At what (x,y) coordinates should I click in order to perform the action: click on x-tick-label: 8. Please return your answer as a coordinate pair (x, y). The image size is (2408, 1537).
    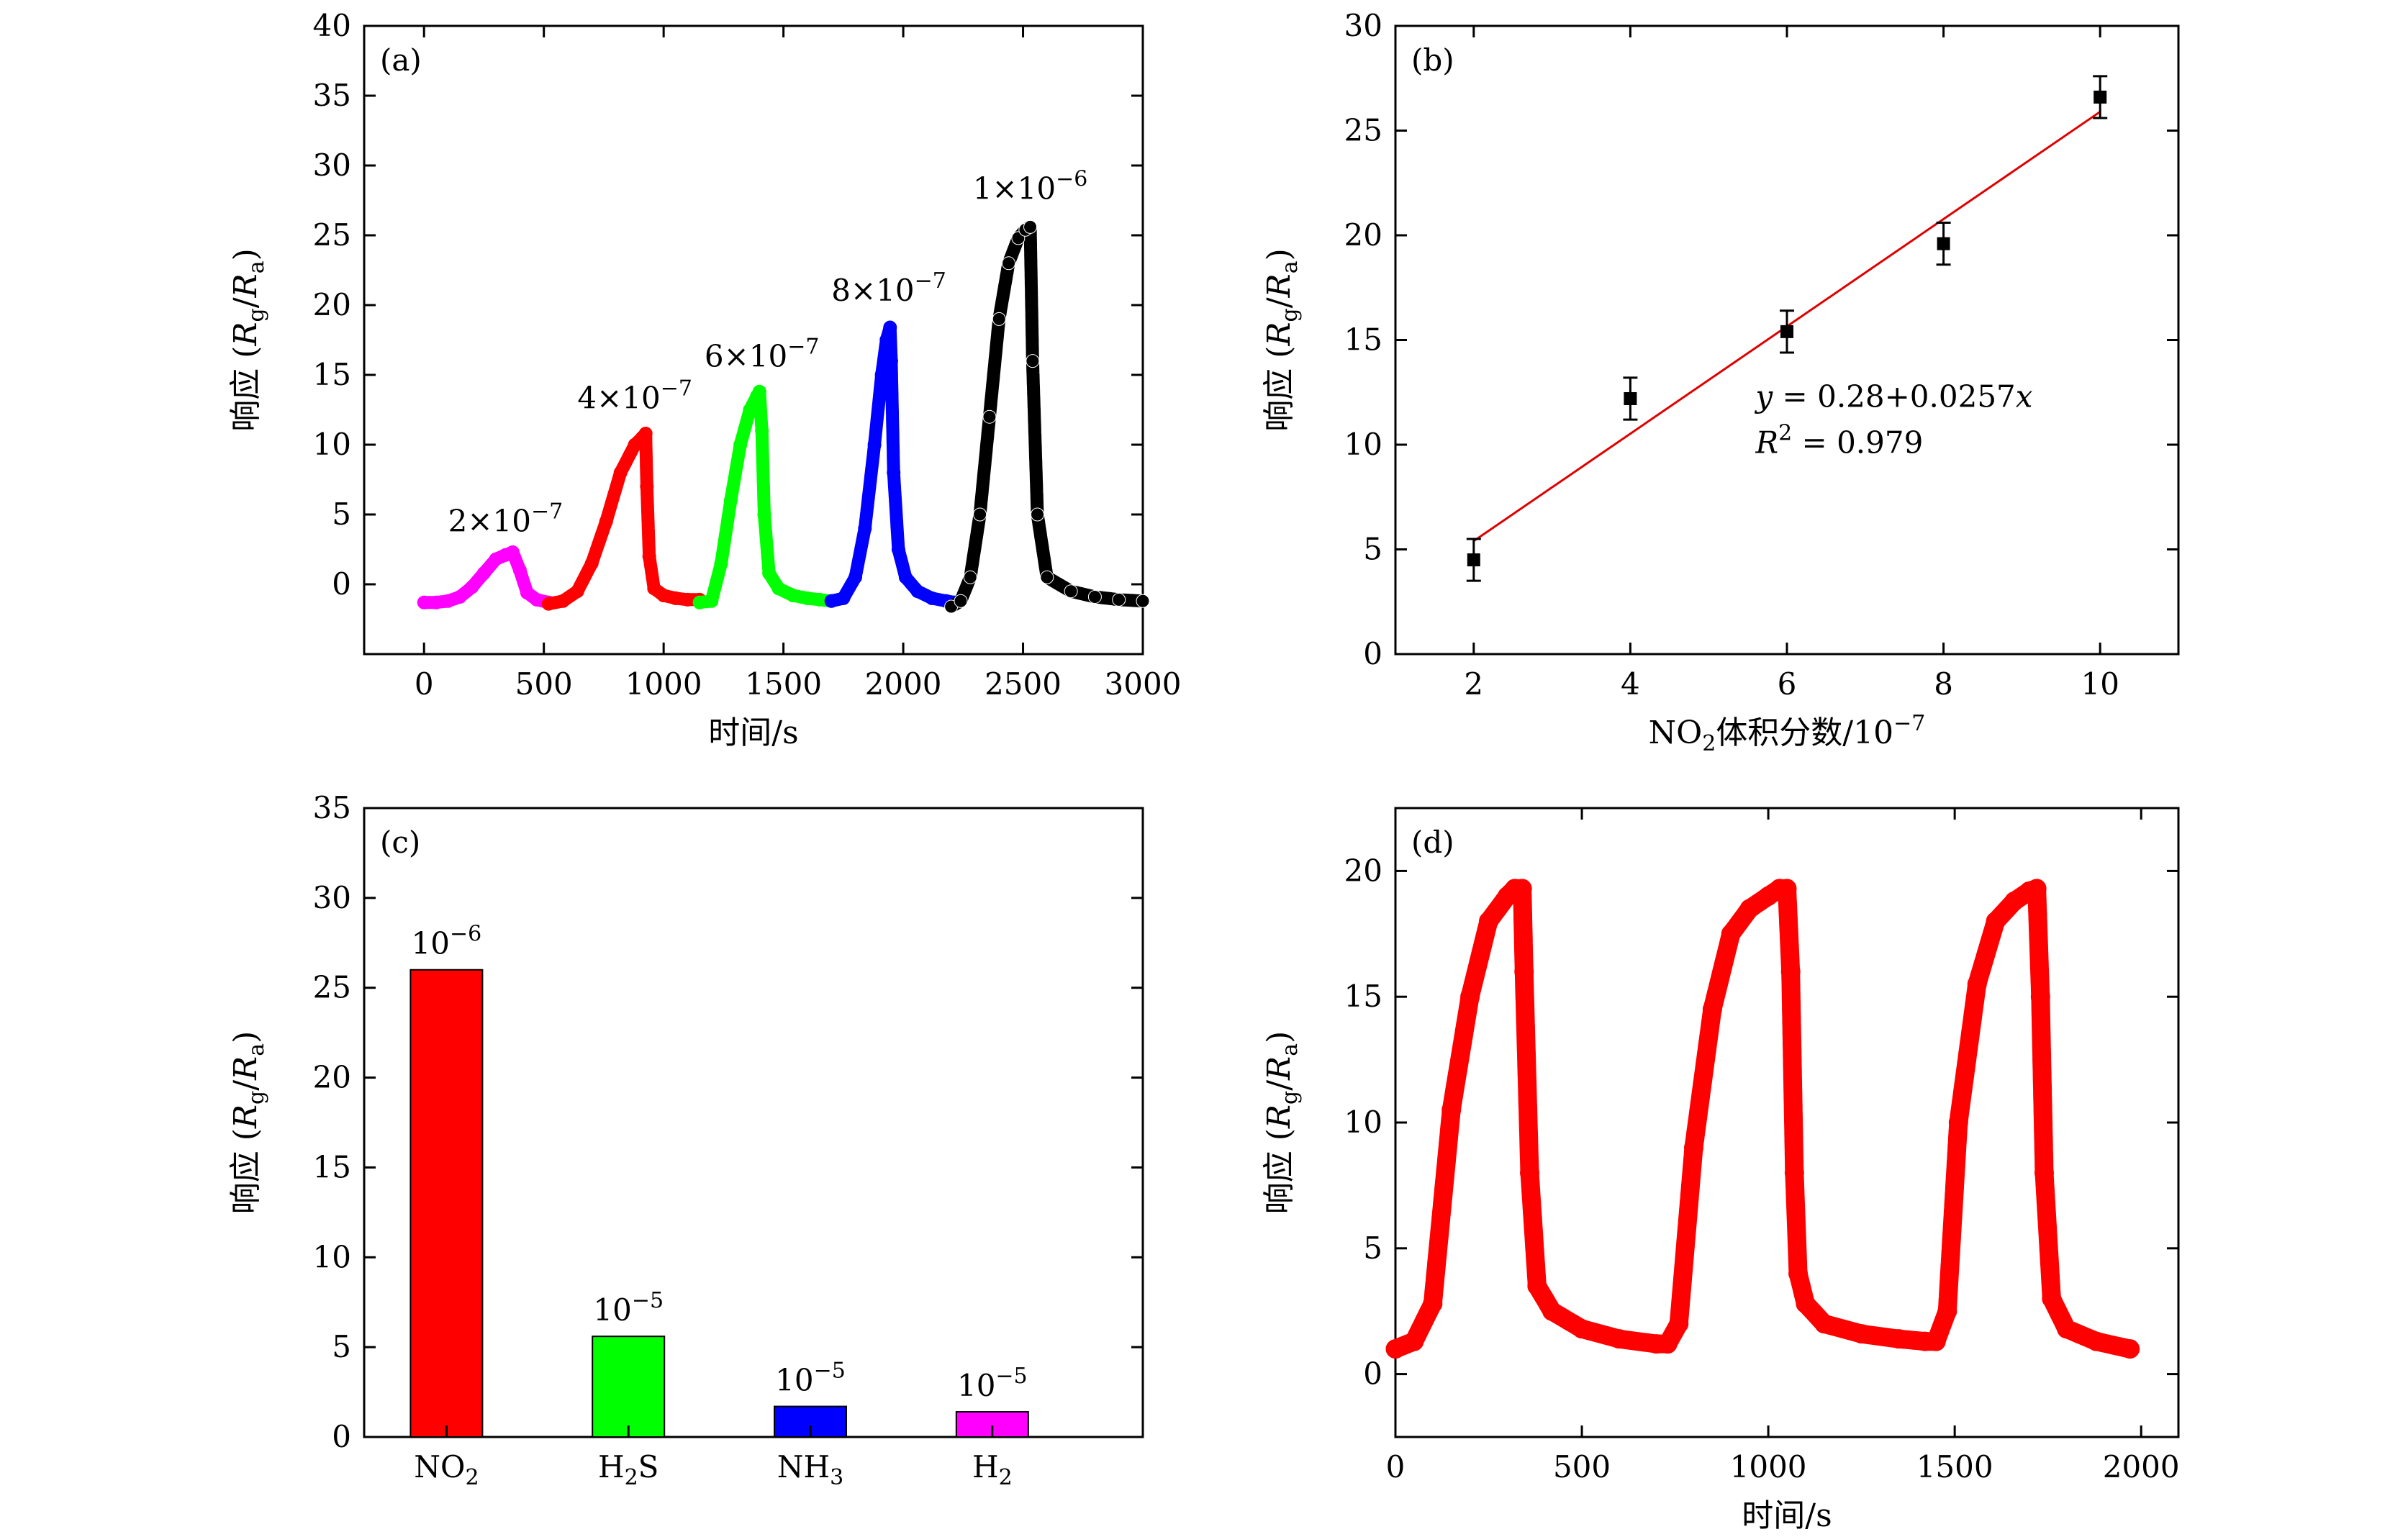
    Looking at the image, I should click on (1943, 684).